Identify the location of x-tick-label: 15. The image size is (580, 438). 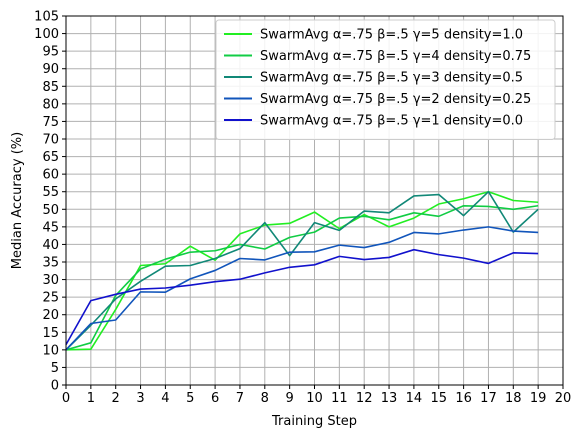
(438, 398).